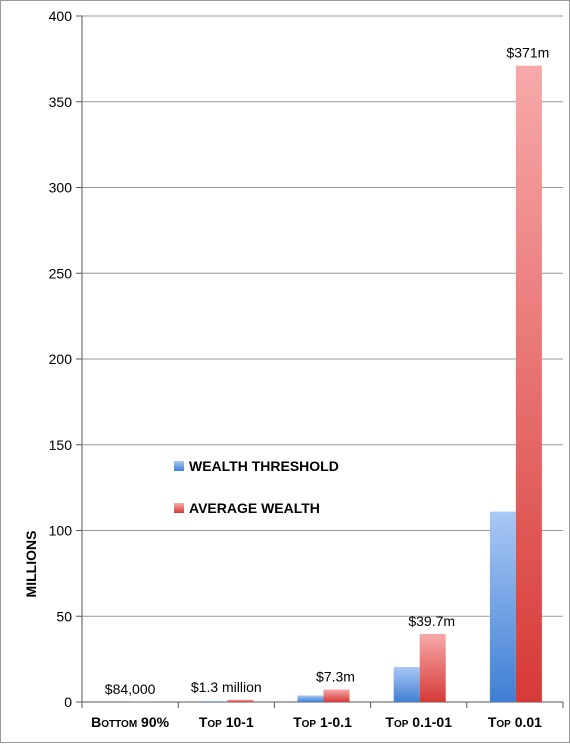  What do you see at coordinates (61, 102) in the screenshot?
I see `y-tick-label: 350` at bounding box center [61, 102].